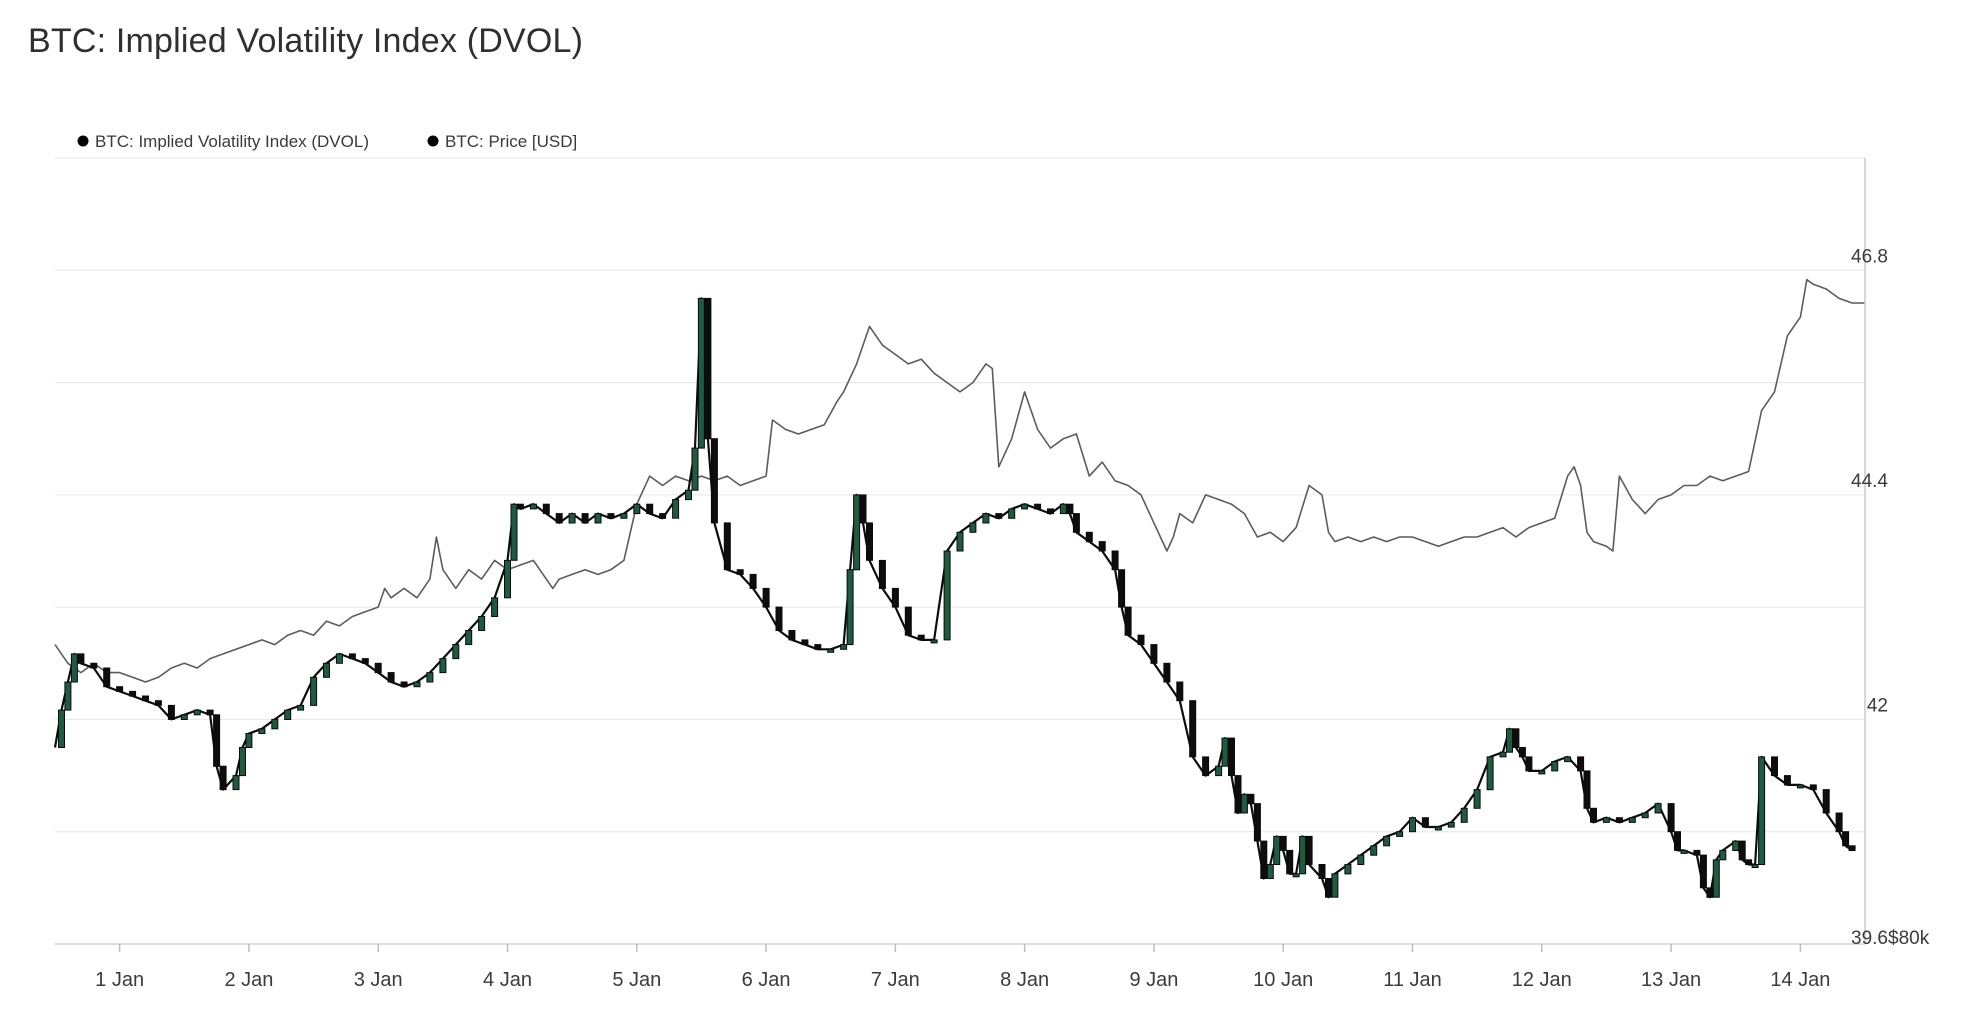 Image resolution: width=1969 pixels, height=1018 pixels. I want to click on secondary-axis-label: $80k, so click(1909, 938).